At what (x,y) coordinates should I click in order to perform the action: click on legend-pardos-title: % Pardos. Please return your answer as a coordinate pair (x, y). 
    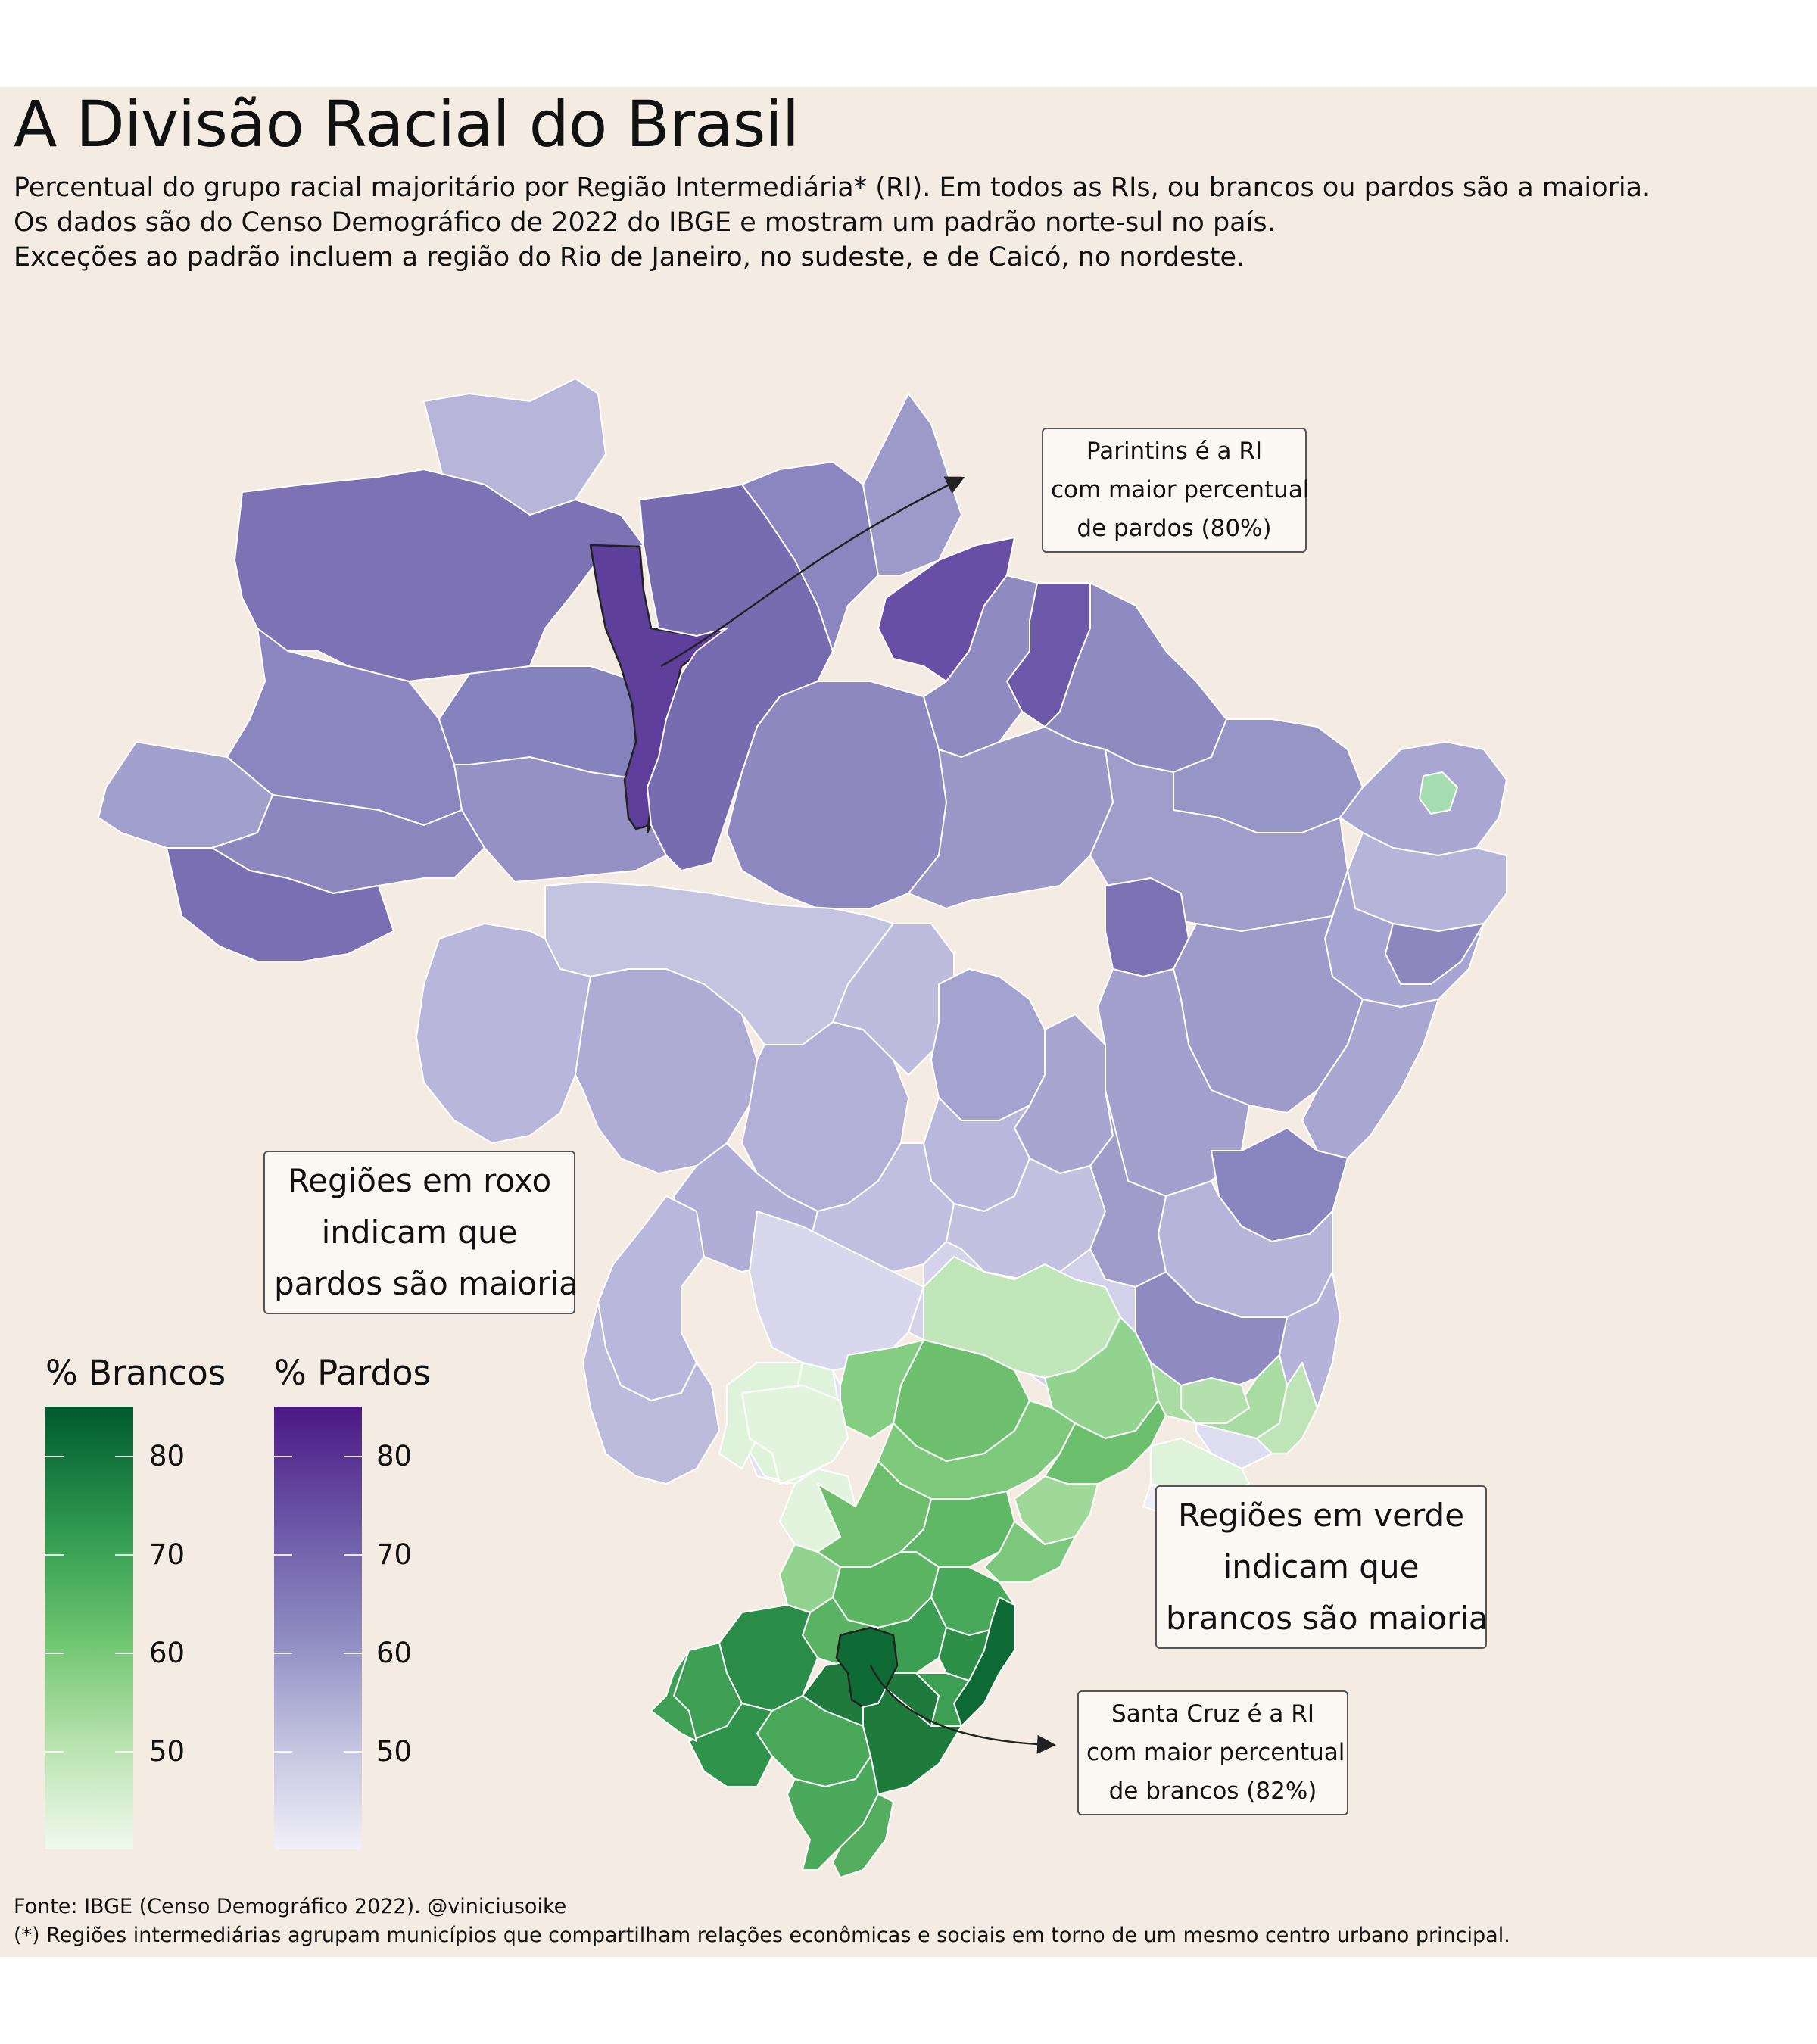
    Looking at the image, I should click on (353, 1373).